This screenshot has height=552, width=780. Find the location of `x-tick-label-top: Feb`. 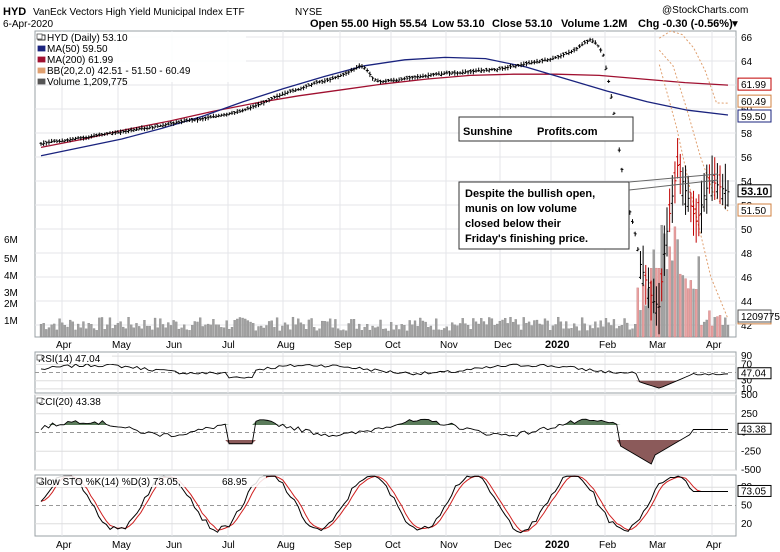

x-tick-label-top: Feb is located at coordinates (608, 345).